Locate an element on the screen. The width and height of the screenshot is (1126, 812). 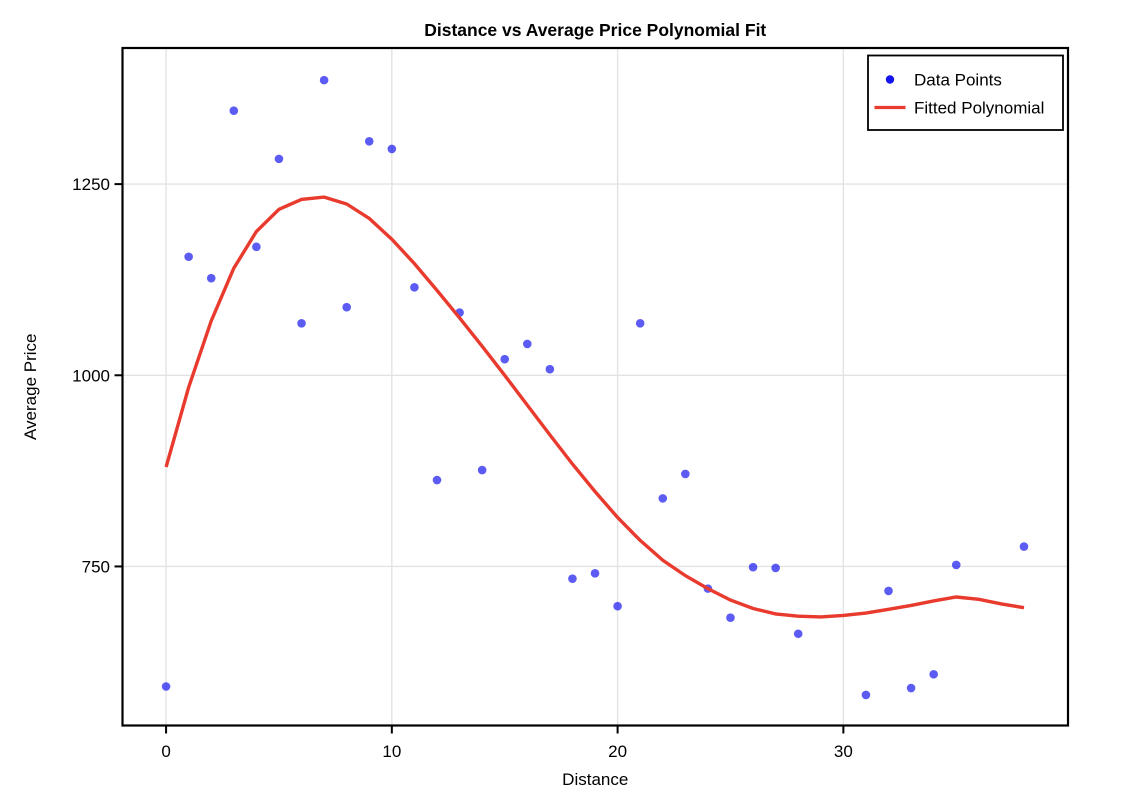
x-axis-label: Distance is located at coordinates (595, 779).